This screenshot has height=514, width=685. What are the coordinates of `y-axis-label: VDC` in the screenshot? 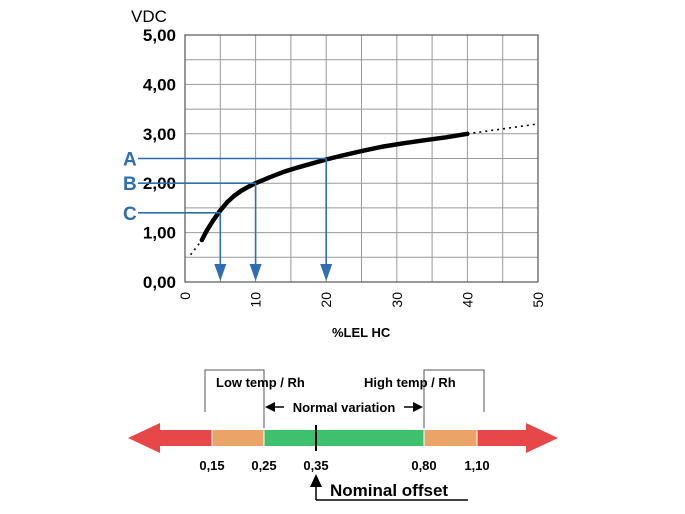 It's located at (149, 16).